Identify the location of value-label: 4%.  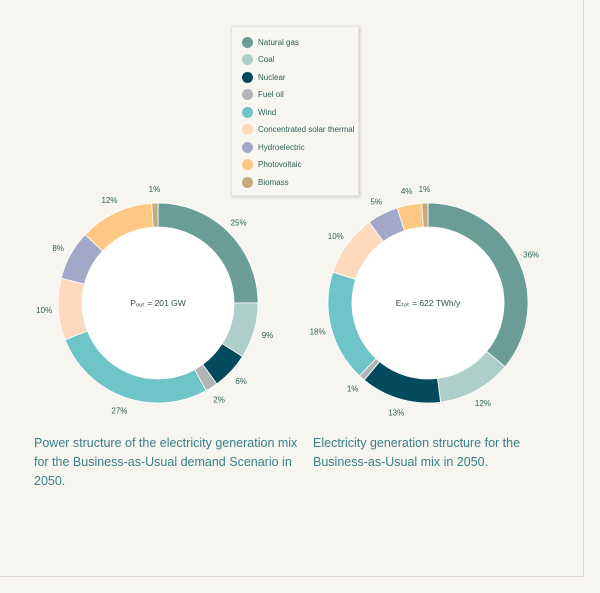
(407, 191).